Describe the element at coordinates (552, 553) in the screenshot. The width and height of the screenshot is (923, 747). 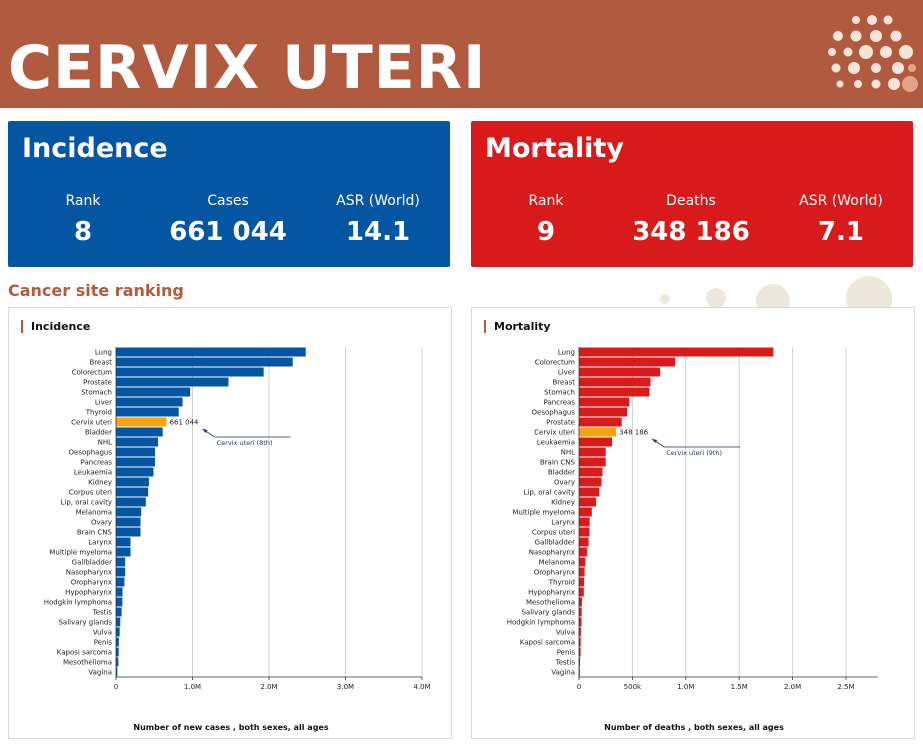
I see `y-tick-label: Nasopharynx` at that location.